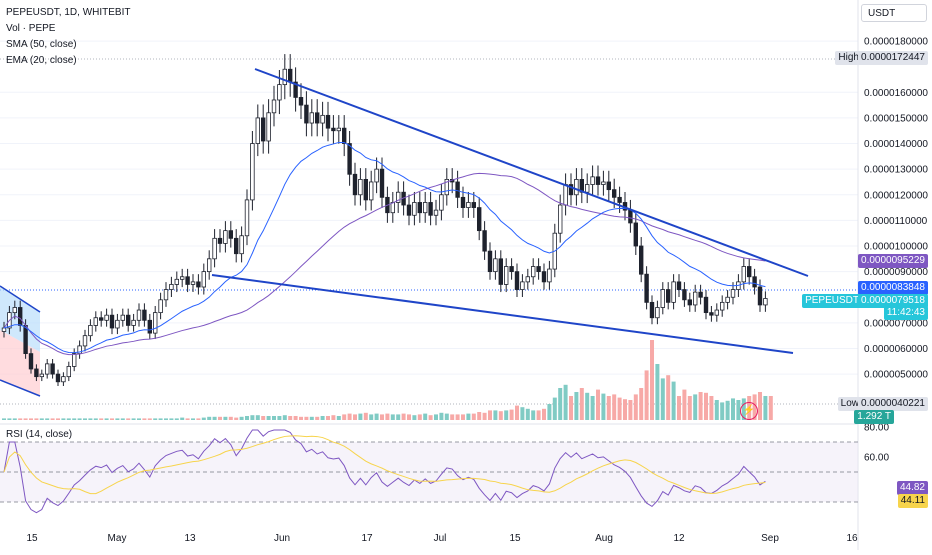  What do you see at coordinates (20, 299) in the screenshot?
I see `channel-top-line` at bounding box center [20, 299].